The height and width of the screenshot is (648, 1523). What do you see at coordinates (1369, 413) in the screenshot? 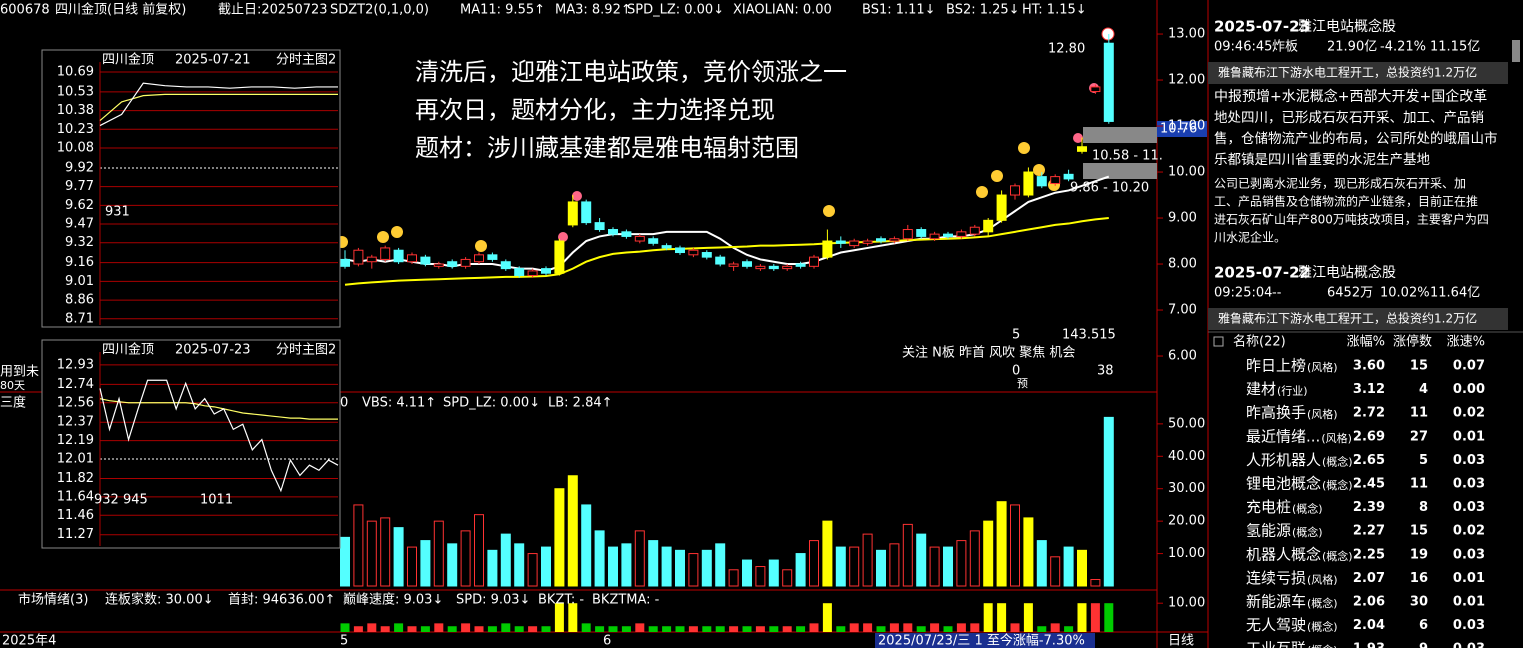
I see `row-change: 2.72` at bounding box center [1369, 413].